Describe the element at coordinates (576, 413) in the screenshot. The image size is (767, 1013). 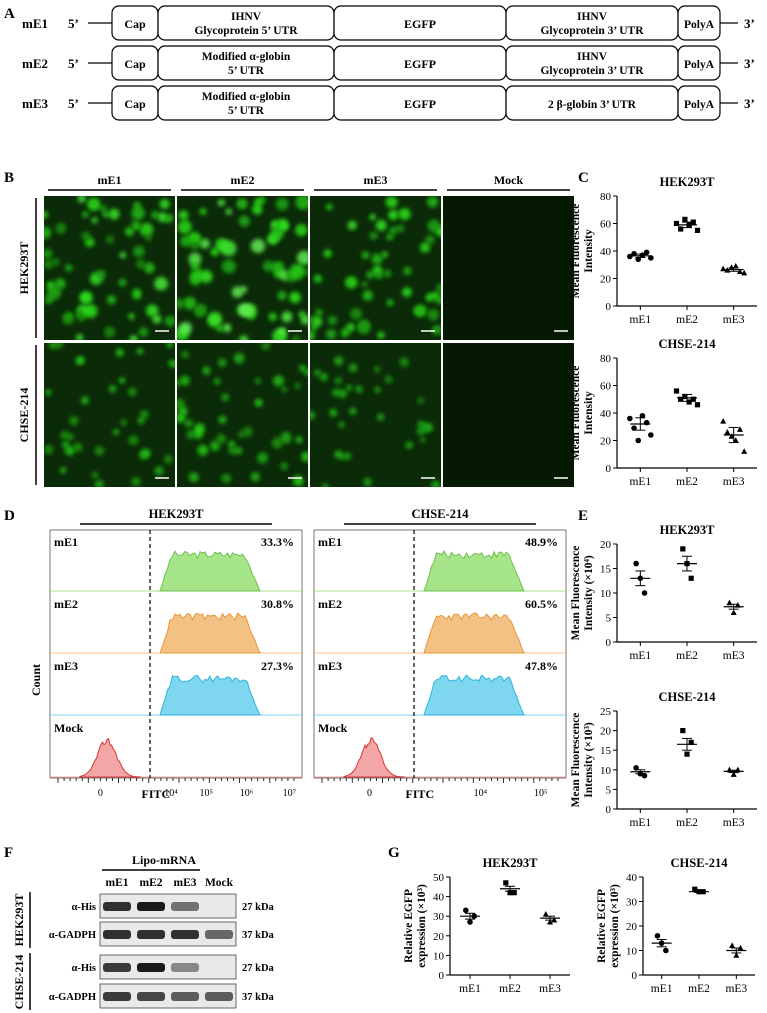
I see `y-axis-label: Mean Fluorescence` at that location.